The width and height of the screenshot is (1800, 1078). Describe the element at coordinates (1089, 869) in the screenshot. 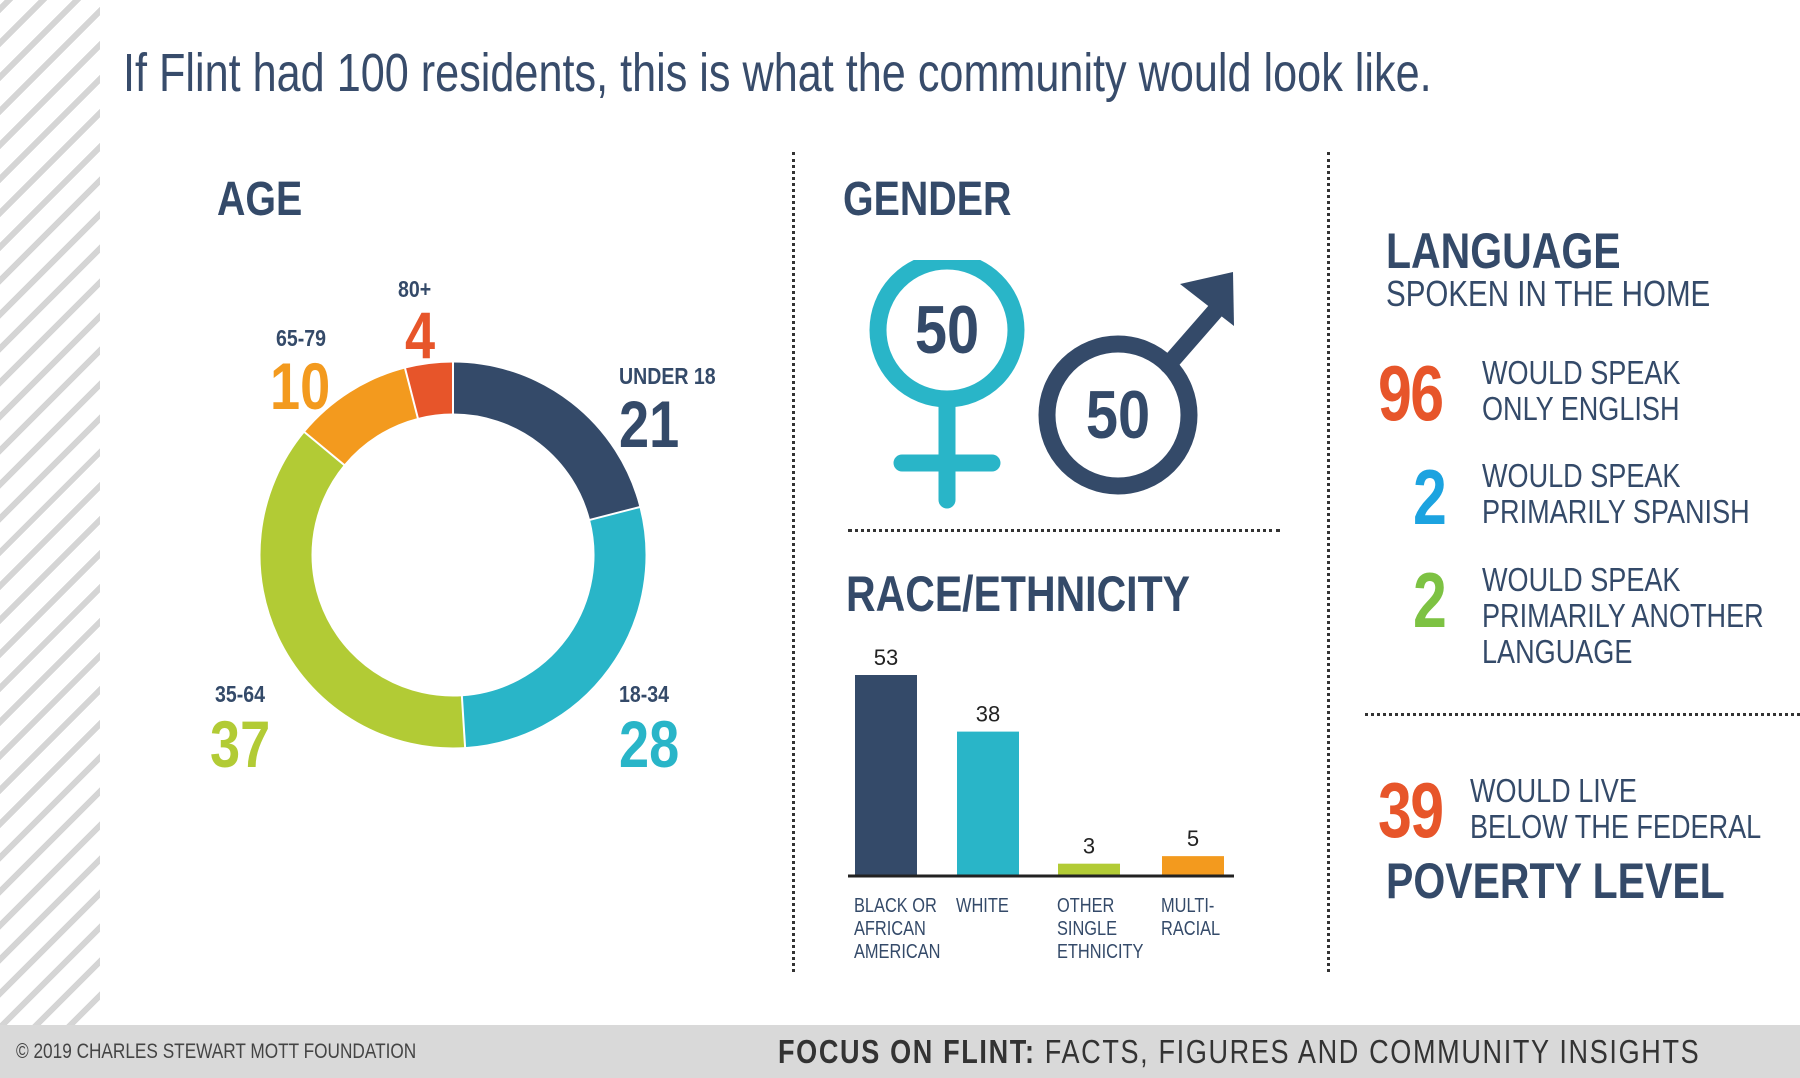

I see `race-bar-other-single-ethnicity` at that location.